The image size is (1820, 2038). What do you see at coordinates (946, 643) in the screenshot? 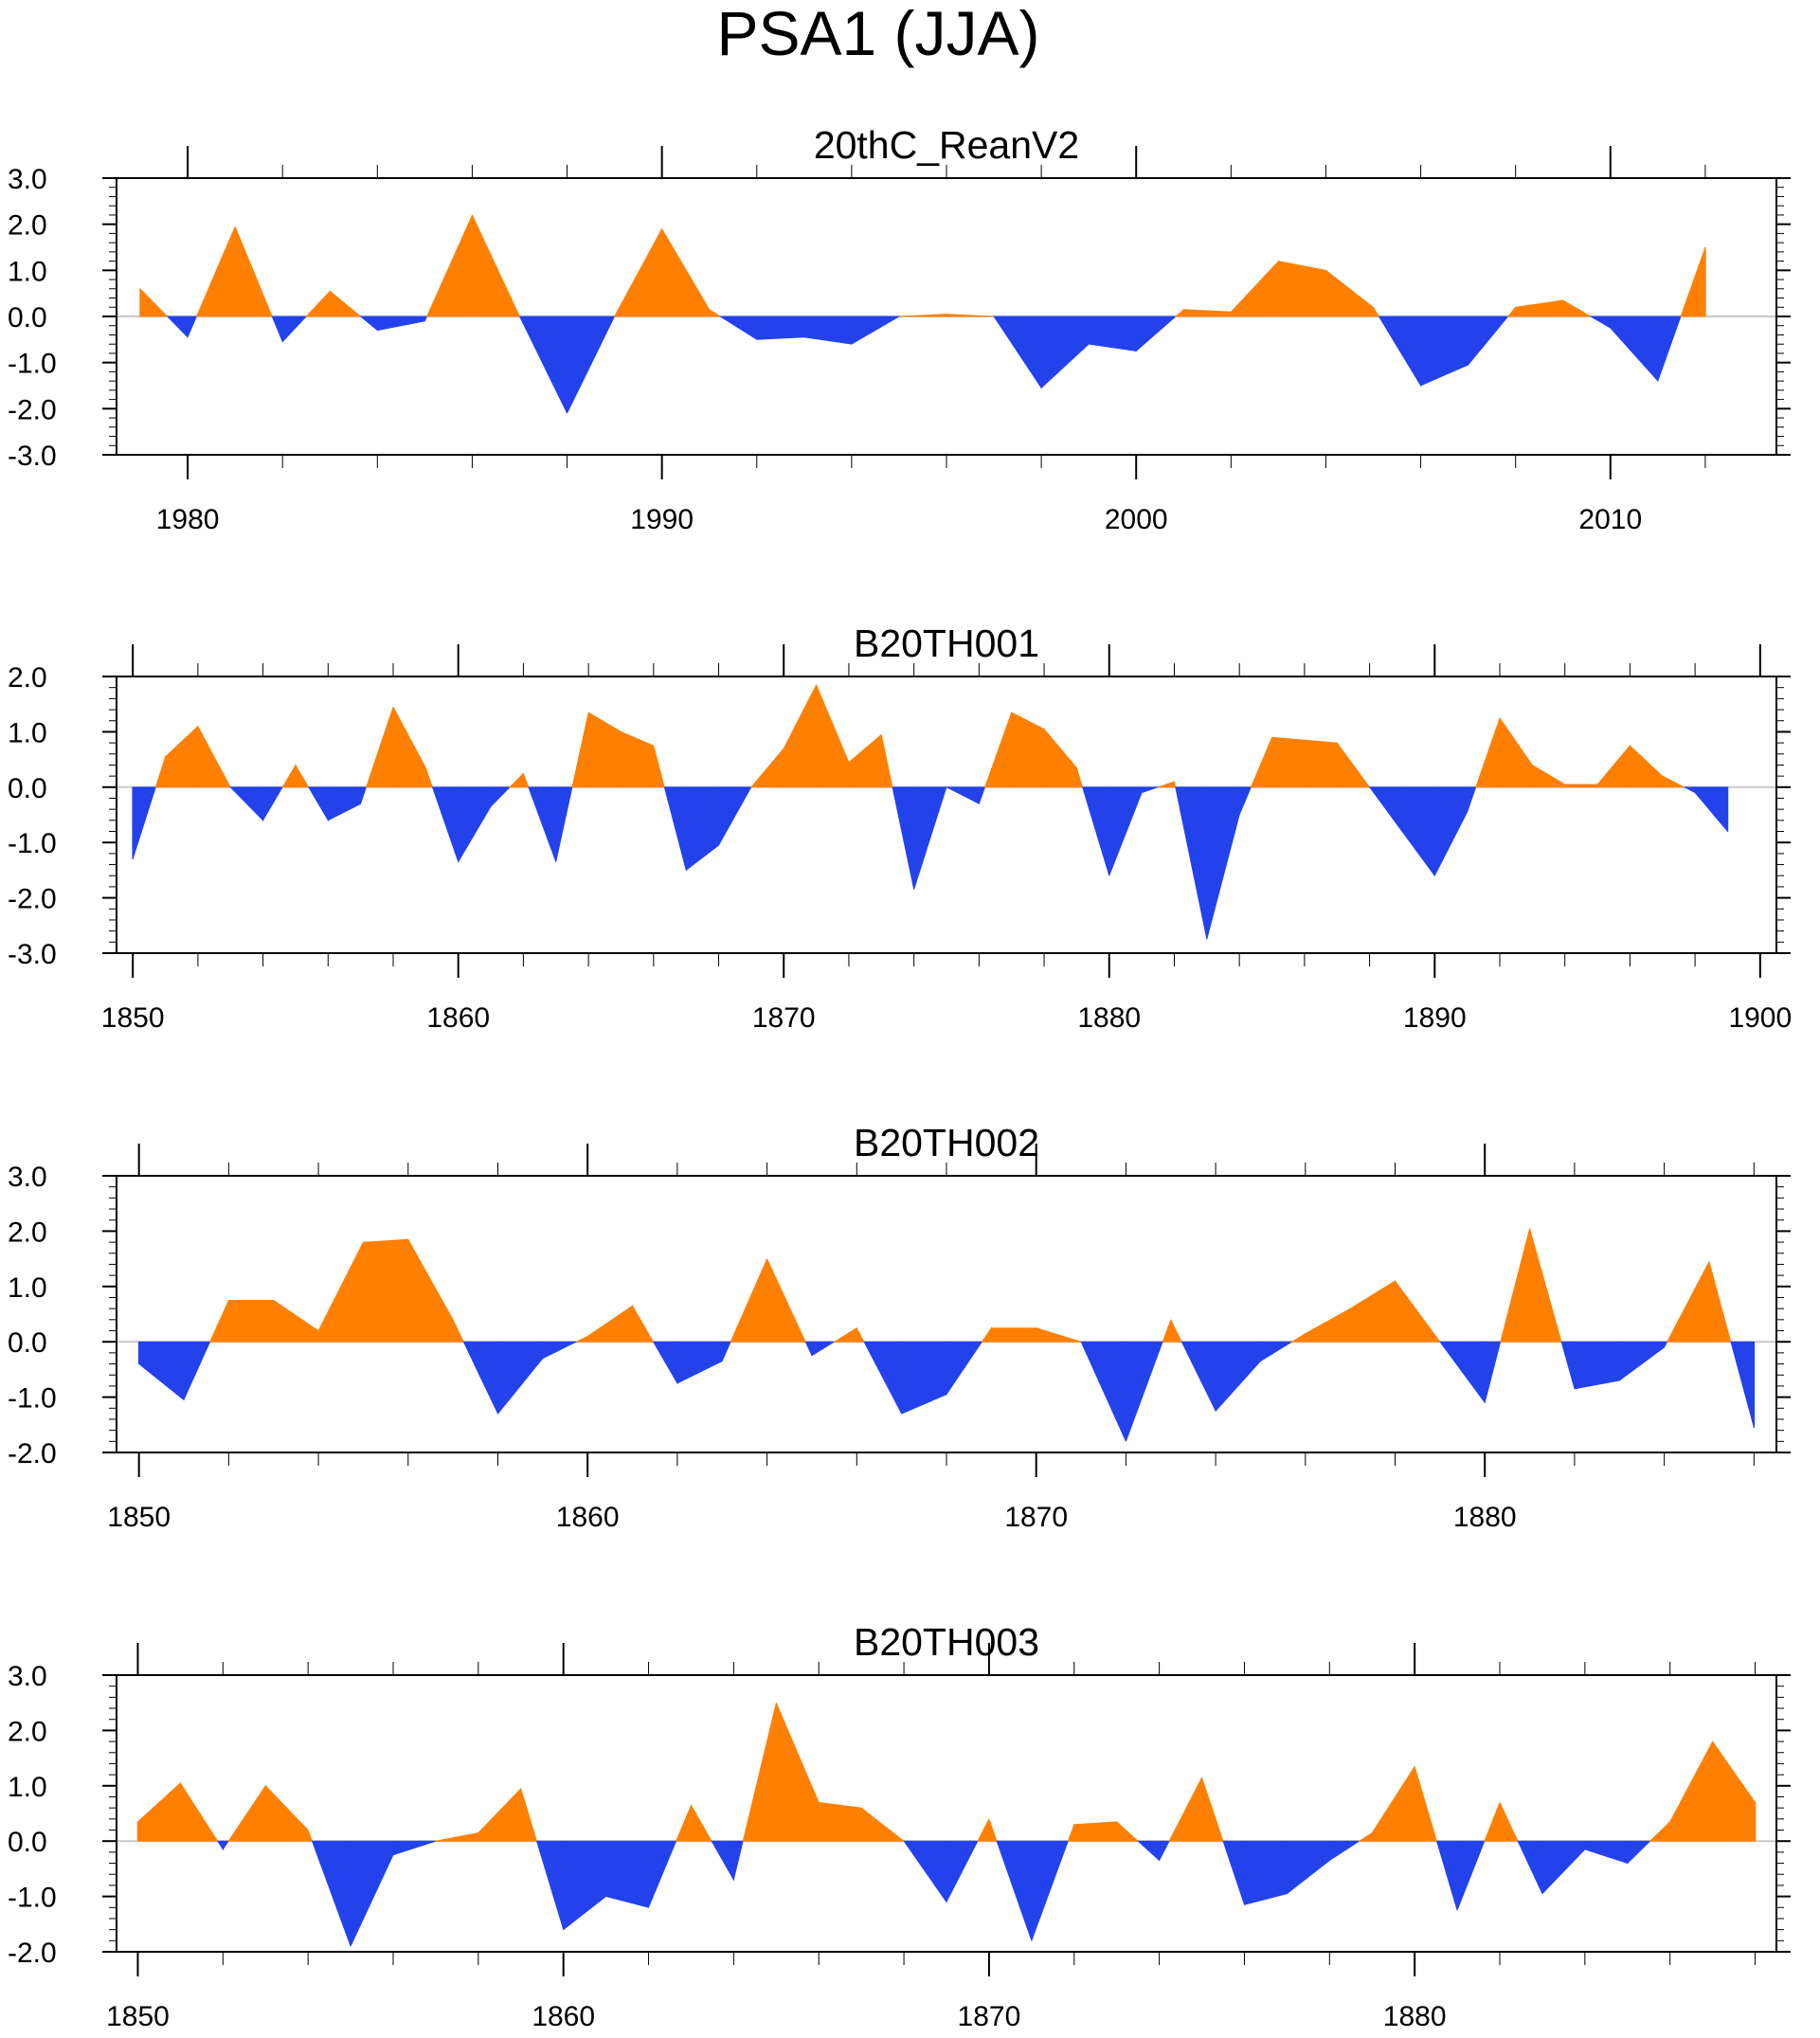
I see `panel-title: B20TH001` at bounding box center [946, 643].